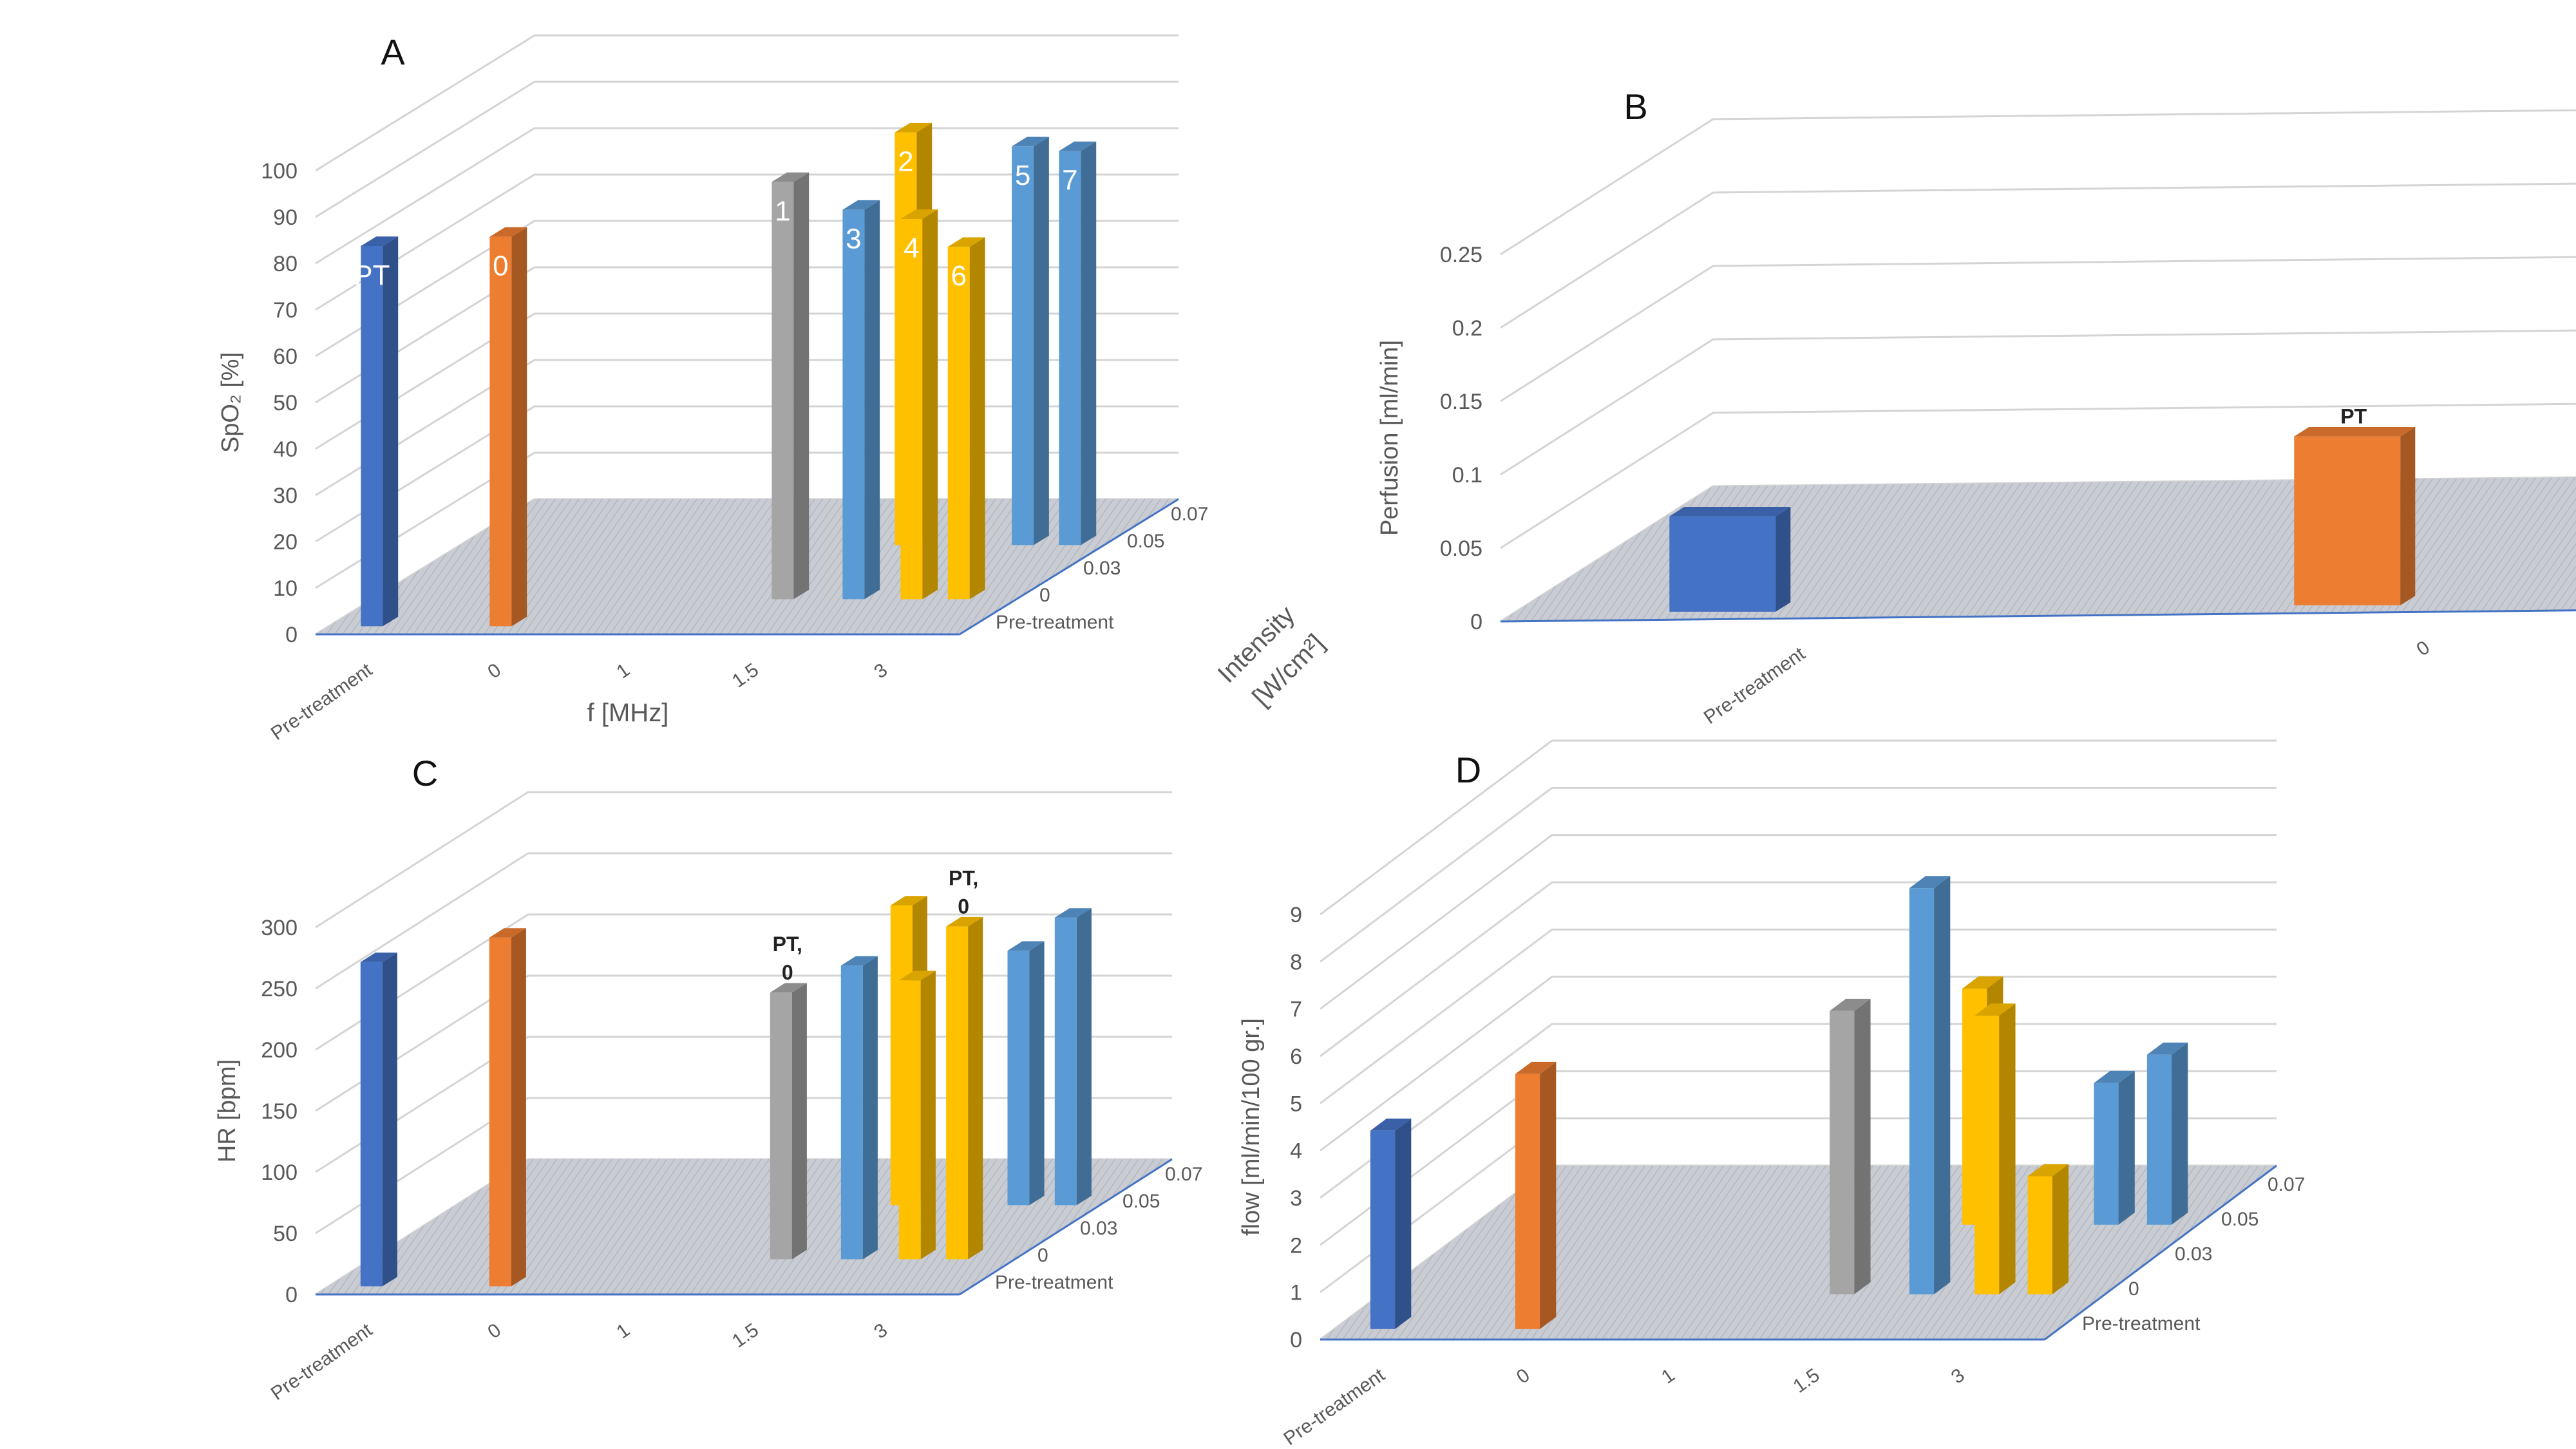 The image size is (2576, 1449). Describe the element at coordinates (853, 239) in the screenshot. I see `bar-annotation-label: 3` at that location.